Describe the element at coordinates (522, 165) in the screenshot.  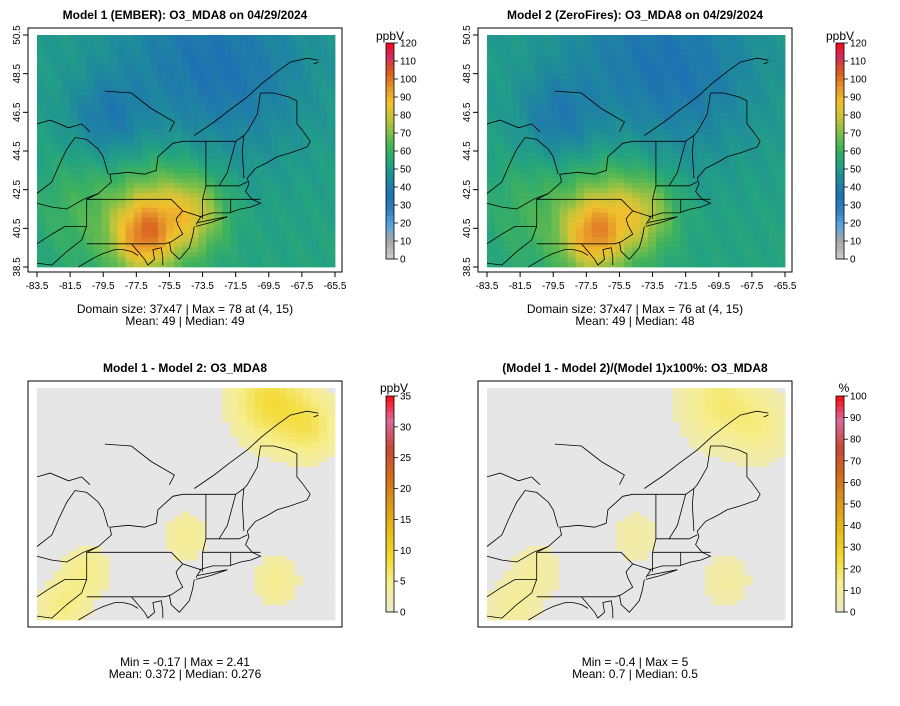
I see `boundary-line` at that location.